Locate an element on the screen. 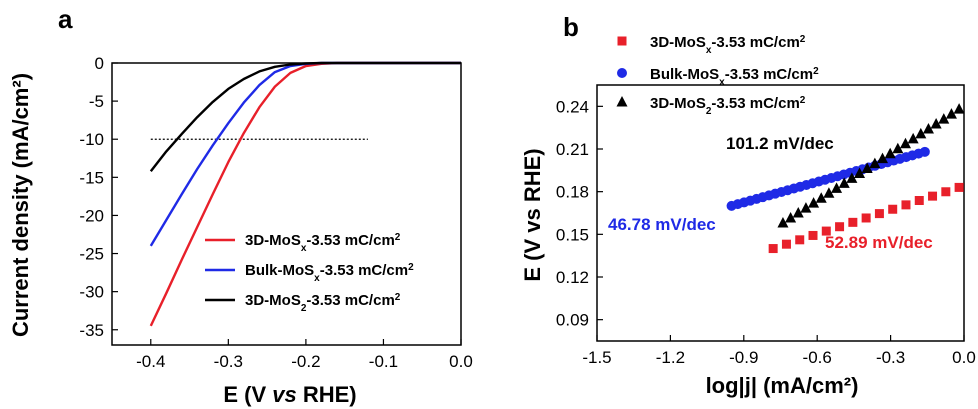 The height and width of the screenshot is (409, 978). slope-label-3d-mosx: 52.89 mV/dec is located at coordinates (879, 242).